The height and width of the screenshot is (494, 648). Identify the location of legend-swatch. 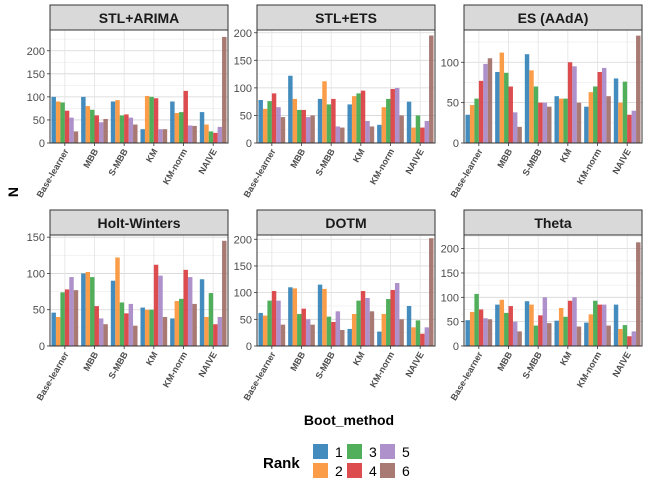
(387, 451).